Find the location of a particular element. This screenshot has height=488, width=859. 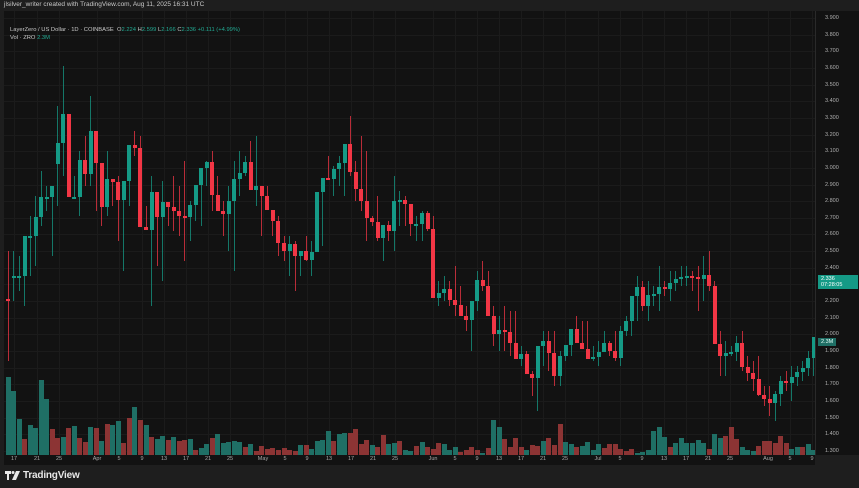

time-tick-label: 13 is located at coordinates (499, 459).